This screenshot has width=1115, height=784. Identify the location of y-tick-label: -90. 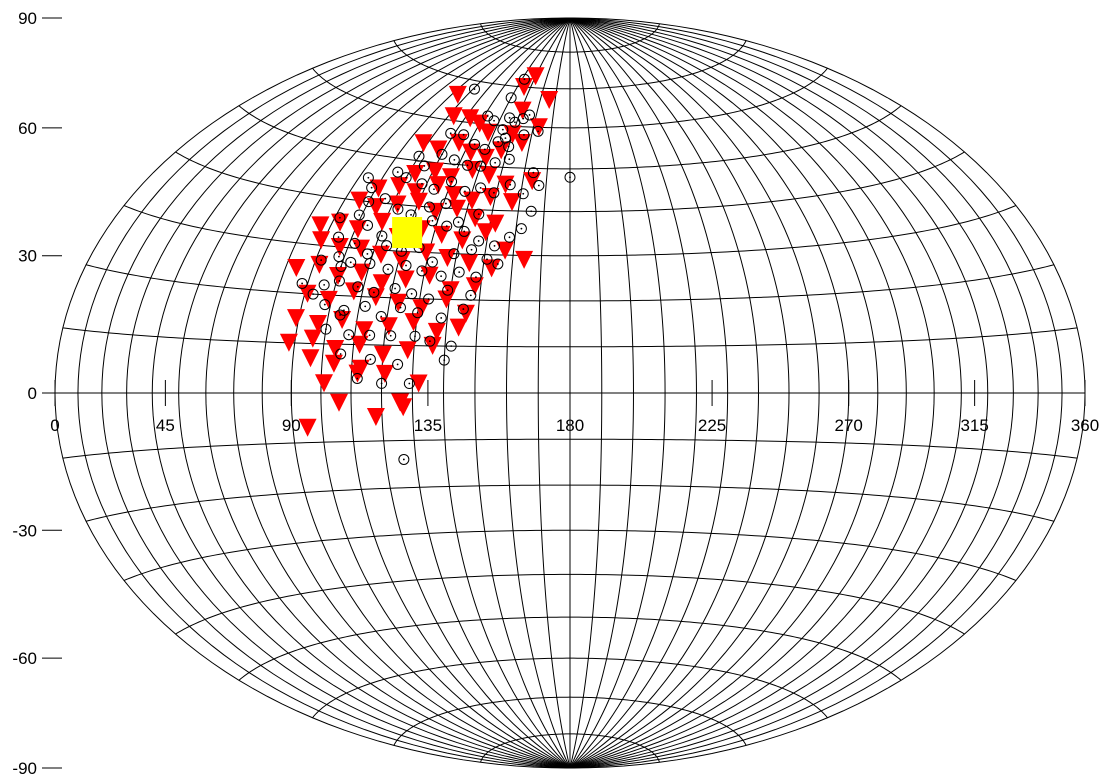
(24, 768).